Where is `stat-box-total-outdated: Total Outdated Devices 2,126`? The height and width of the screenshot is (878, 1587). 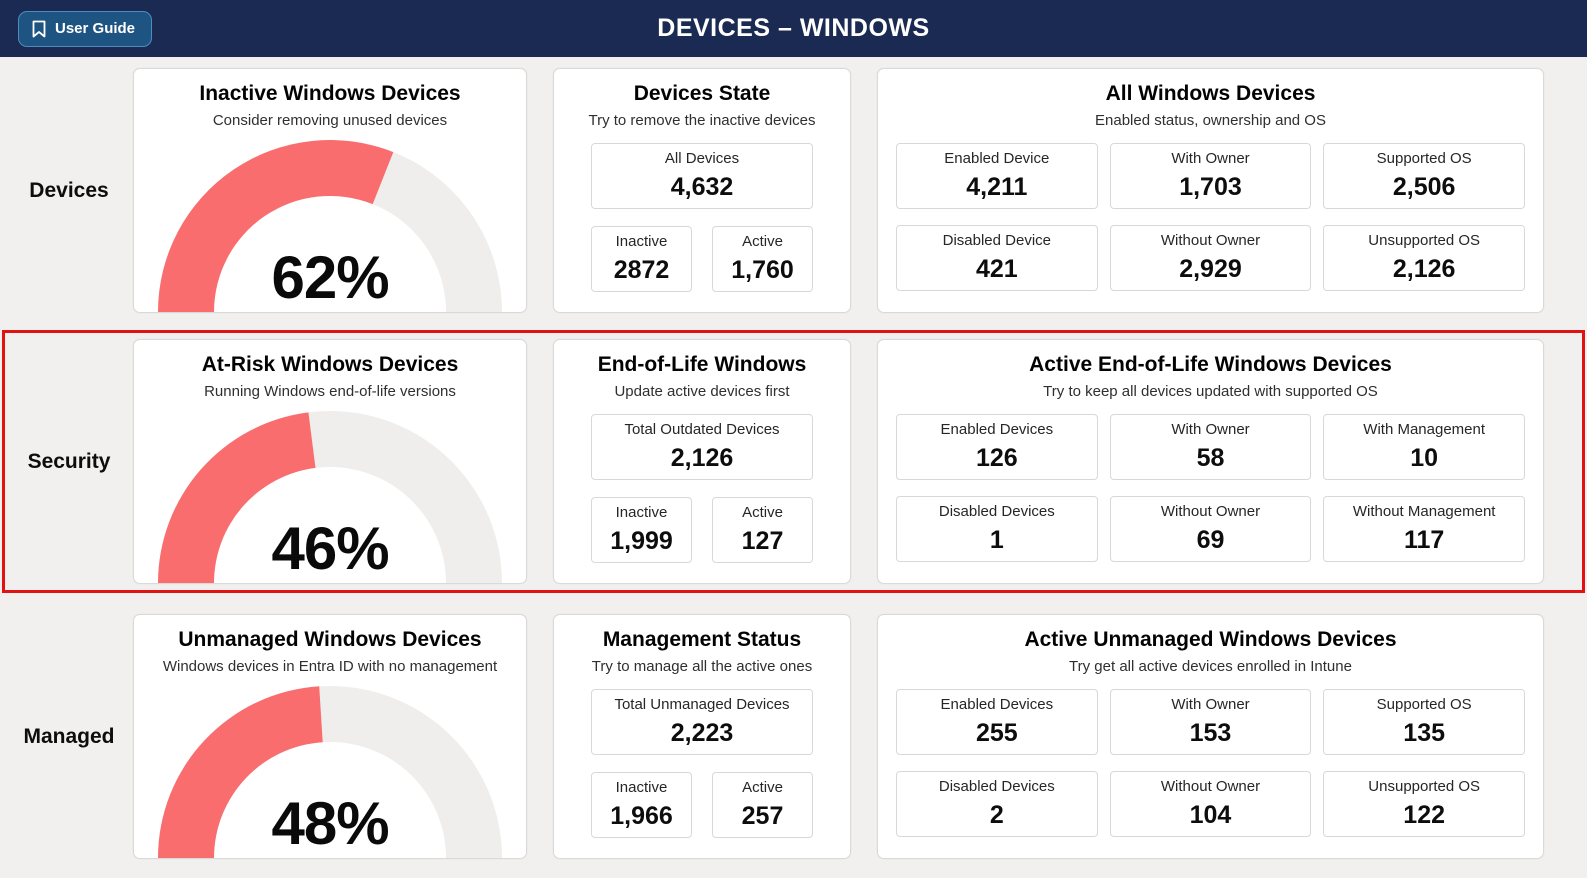
stat-box-total-outdated: Total Outdated Devices 2,126 is located at coordinates (702, 447).